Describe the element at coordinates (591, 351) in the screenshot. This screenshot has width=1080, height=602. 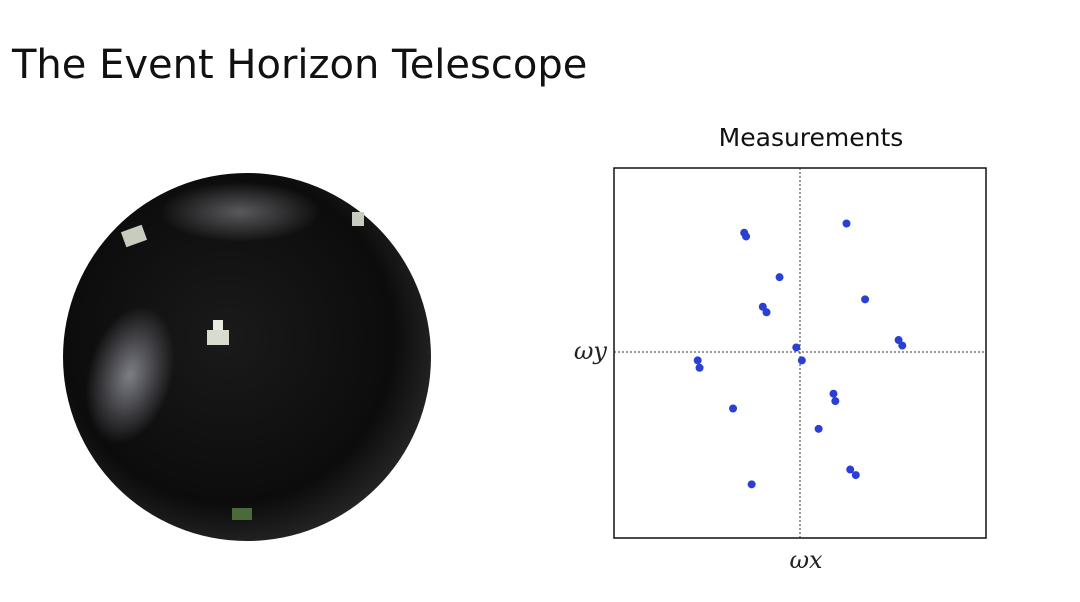
I see `y-axis-label: ωy` at that location.